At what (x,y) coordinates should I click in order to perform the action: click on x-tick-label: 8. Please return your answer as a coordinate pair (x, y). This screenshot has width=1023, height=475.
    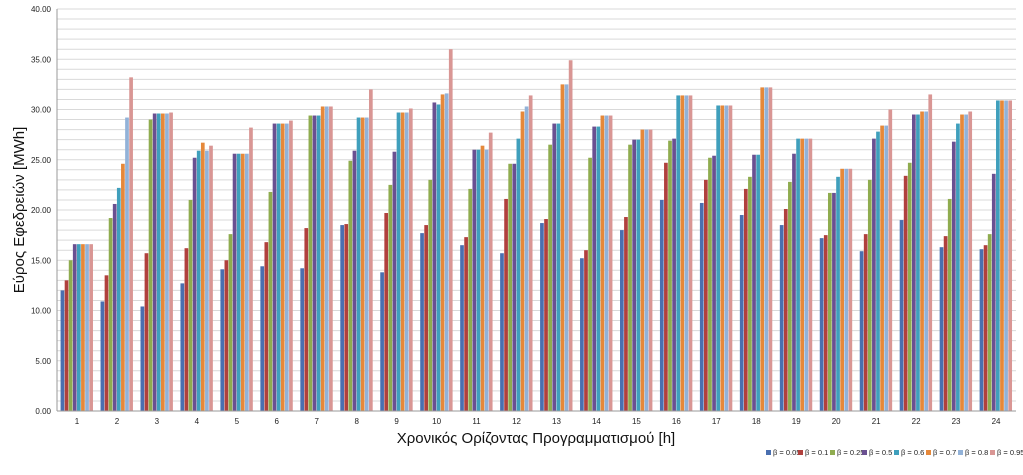
    Looking at the image, I should click on (356, 421).